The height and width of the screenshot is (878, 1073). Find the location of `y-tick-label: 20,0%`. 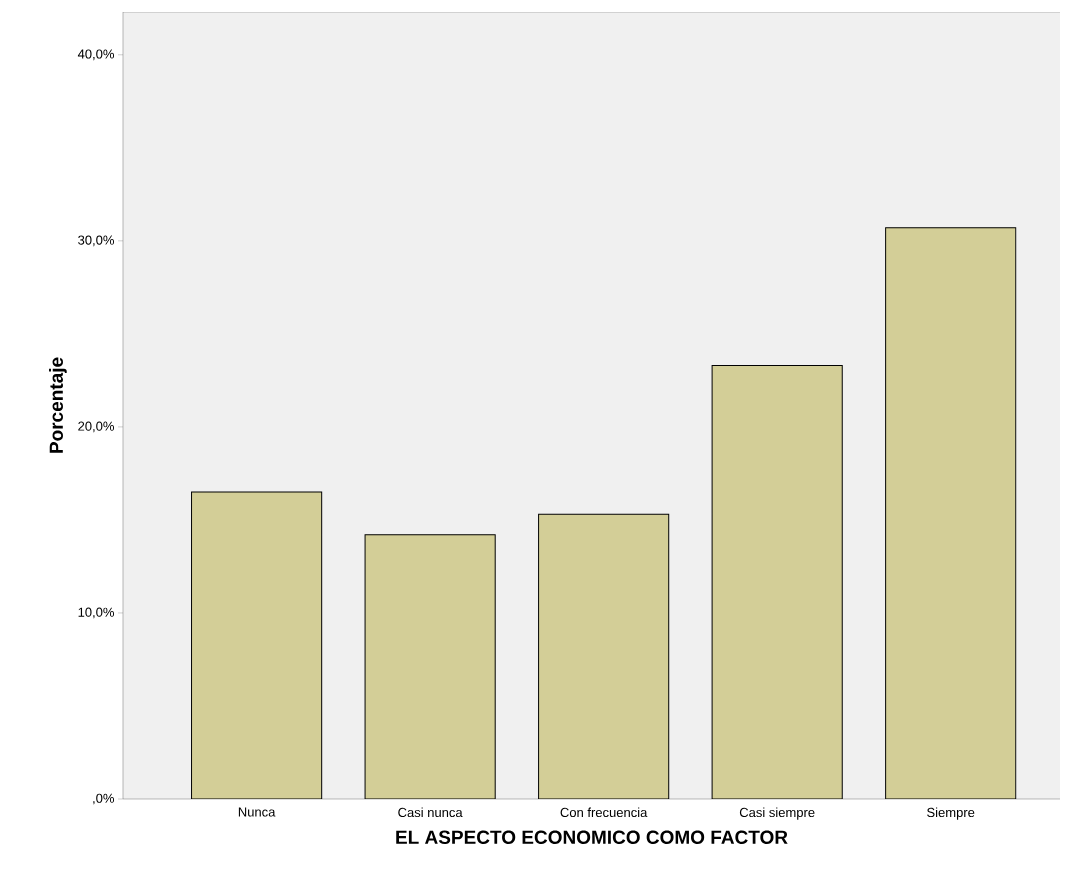

y-tick-label: 20,0% is located at coordinates (96, 427).